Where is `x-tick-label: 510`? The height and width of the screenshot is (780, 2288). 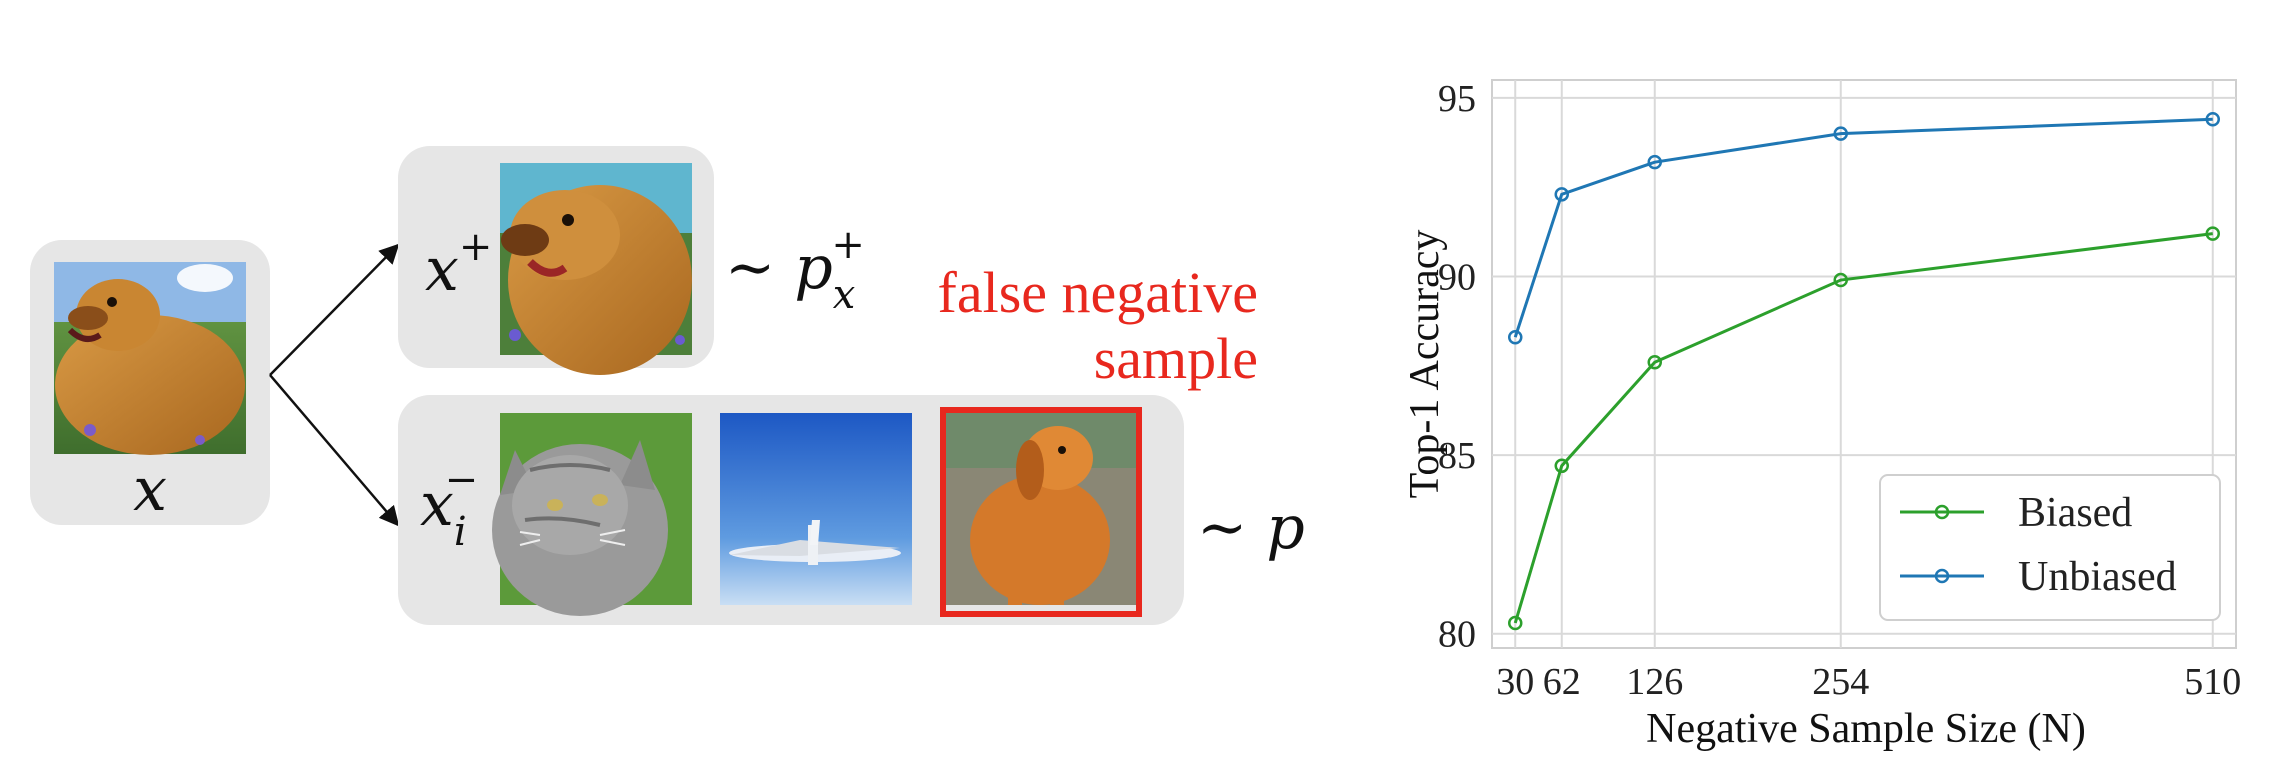 x-tick-label: 510 is located at coordinates (2212, 682).